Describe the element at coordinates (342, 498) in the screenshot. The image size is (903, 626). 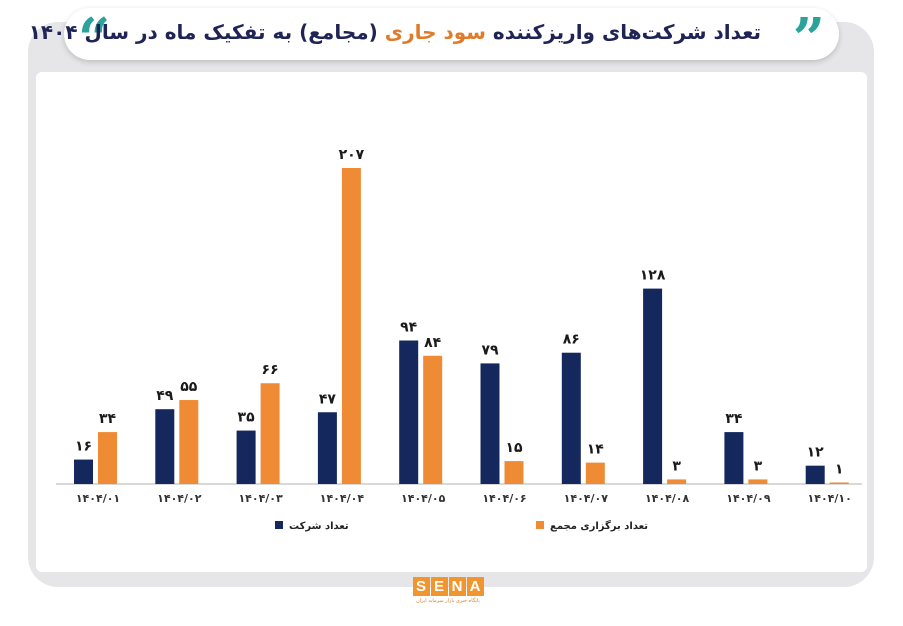
I see `x-tick-label: ۱۴۰۴/۰۴` at that location.